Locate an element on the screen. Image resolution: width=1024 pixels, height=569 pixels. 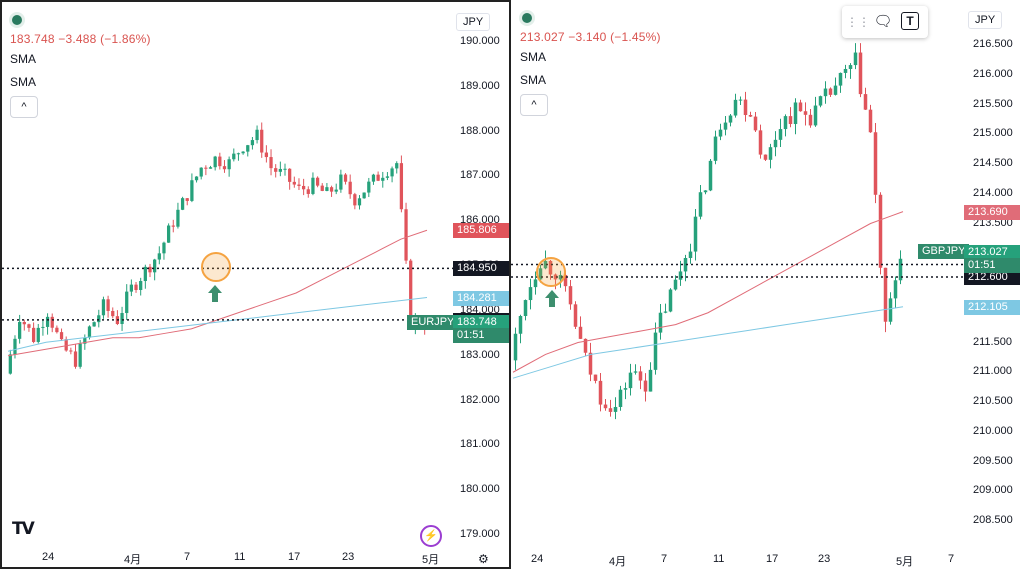
price-tag: 212.105 is located at coordinates (992, 307).